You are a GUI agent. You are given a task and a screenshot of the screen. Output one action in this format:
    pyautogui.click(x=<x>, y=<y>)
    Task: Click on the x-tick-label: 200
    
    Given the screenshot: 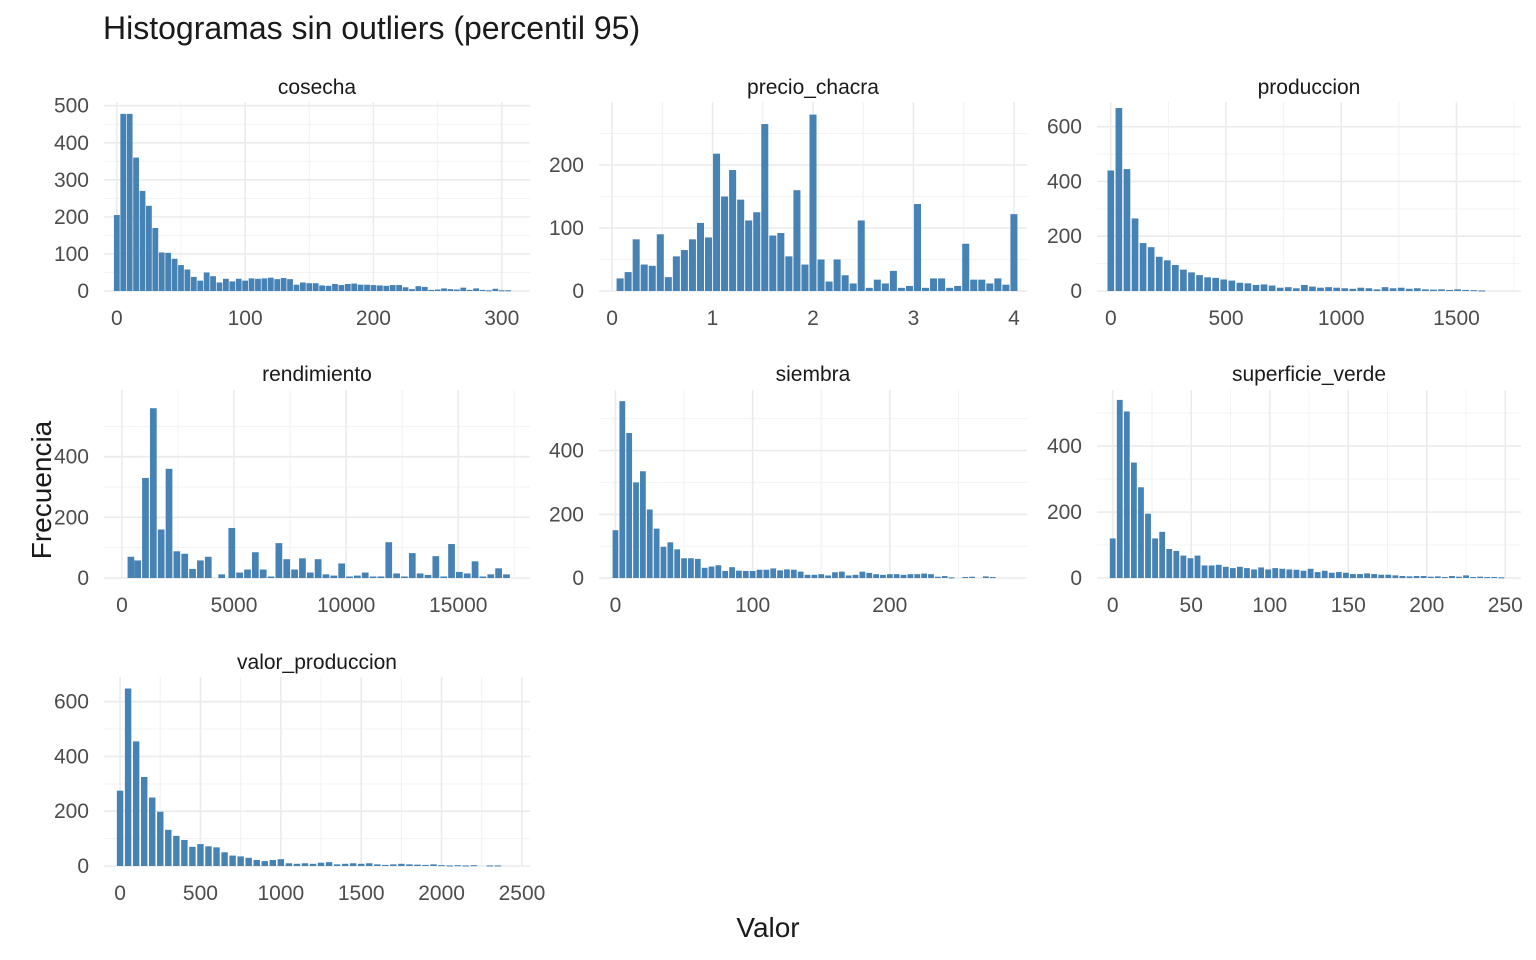 What is the action you would take?
    pyautogui.click(x=889, y=605)
    